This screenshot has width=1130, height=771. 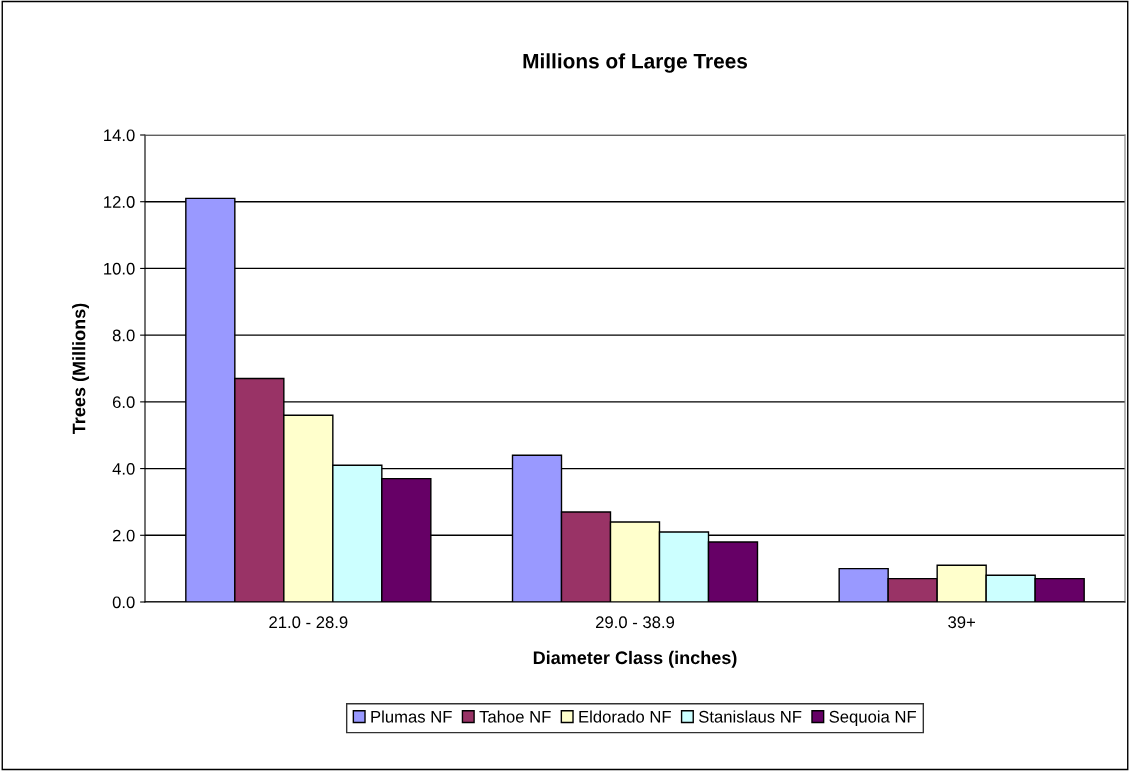 What do you see at coordinates (119, 268) in the screenshot?
I see `y-tick-label: 10.0` at bounding box center [119, 268].